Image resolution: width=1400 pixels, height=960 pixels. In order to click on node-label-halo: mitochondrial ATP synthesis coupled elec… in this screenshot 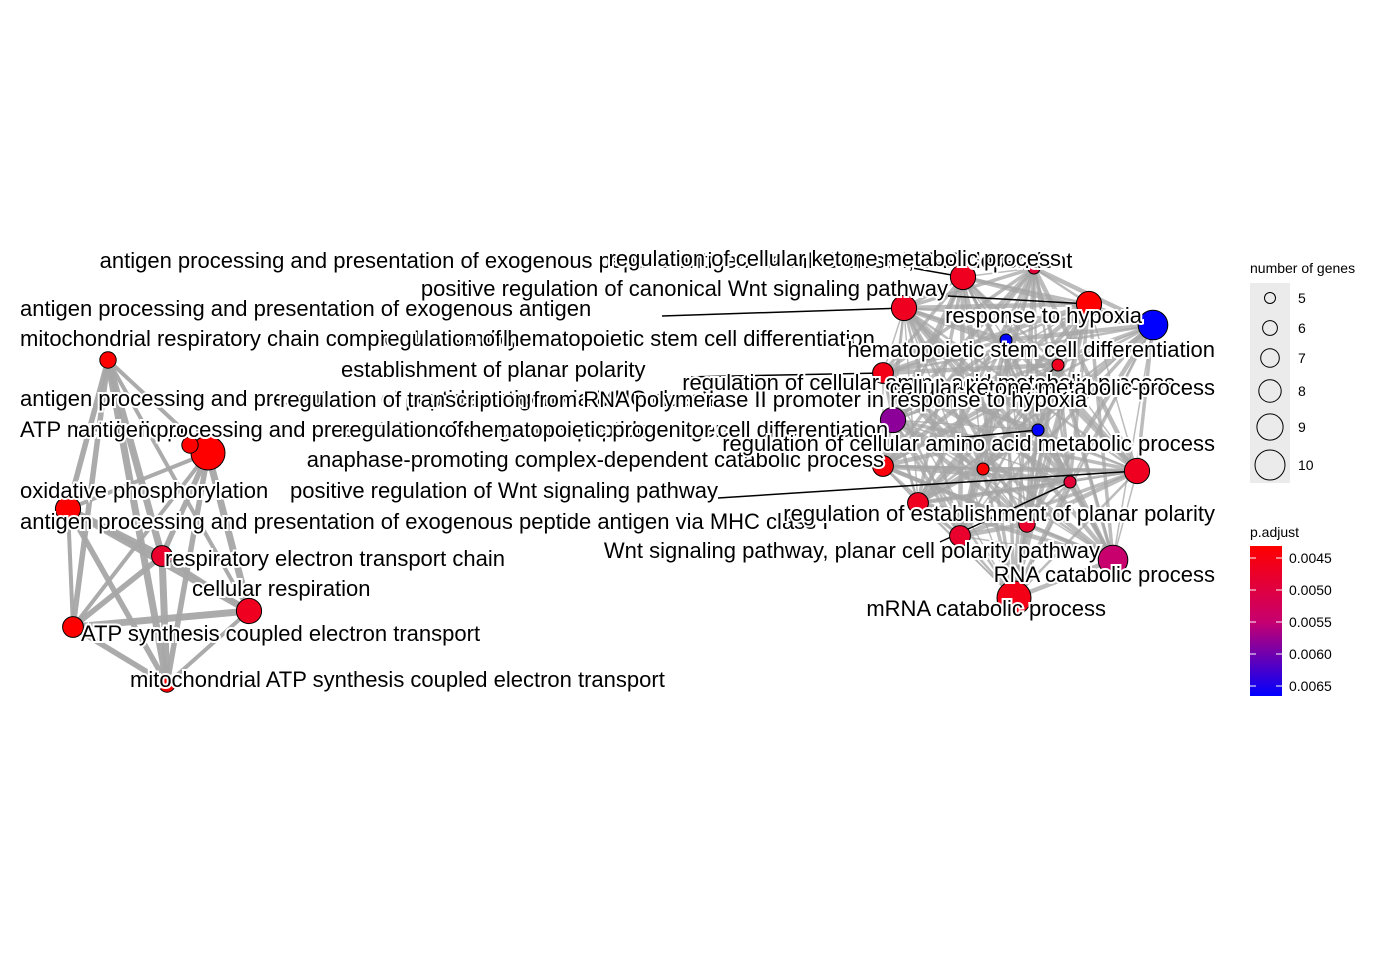, I will do `click(397, 679)`.